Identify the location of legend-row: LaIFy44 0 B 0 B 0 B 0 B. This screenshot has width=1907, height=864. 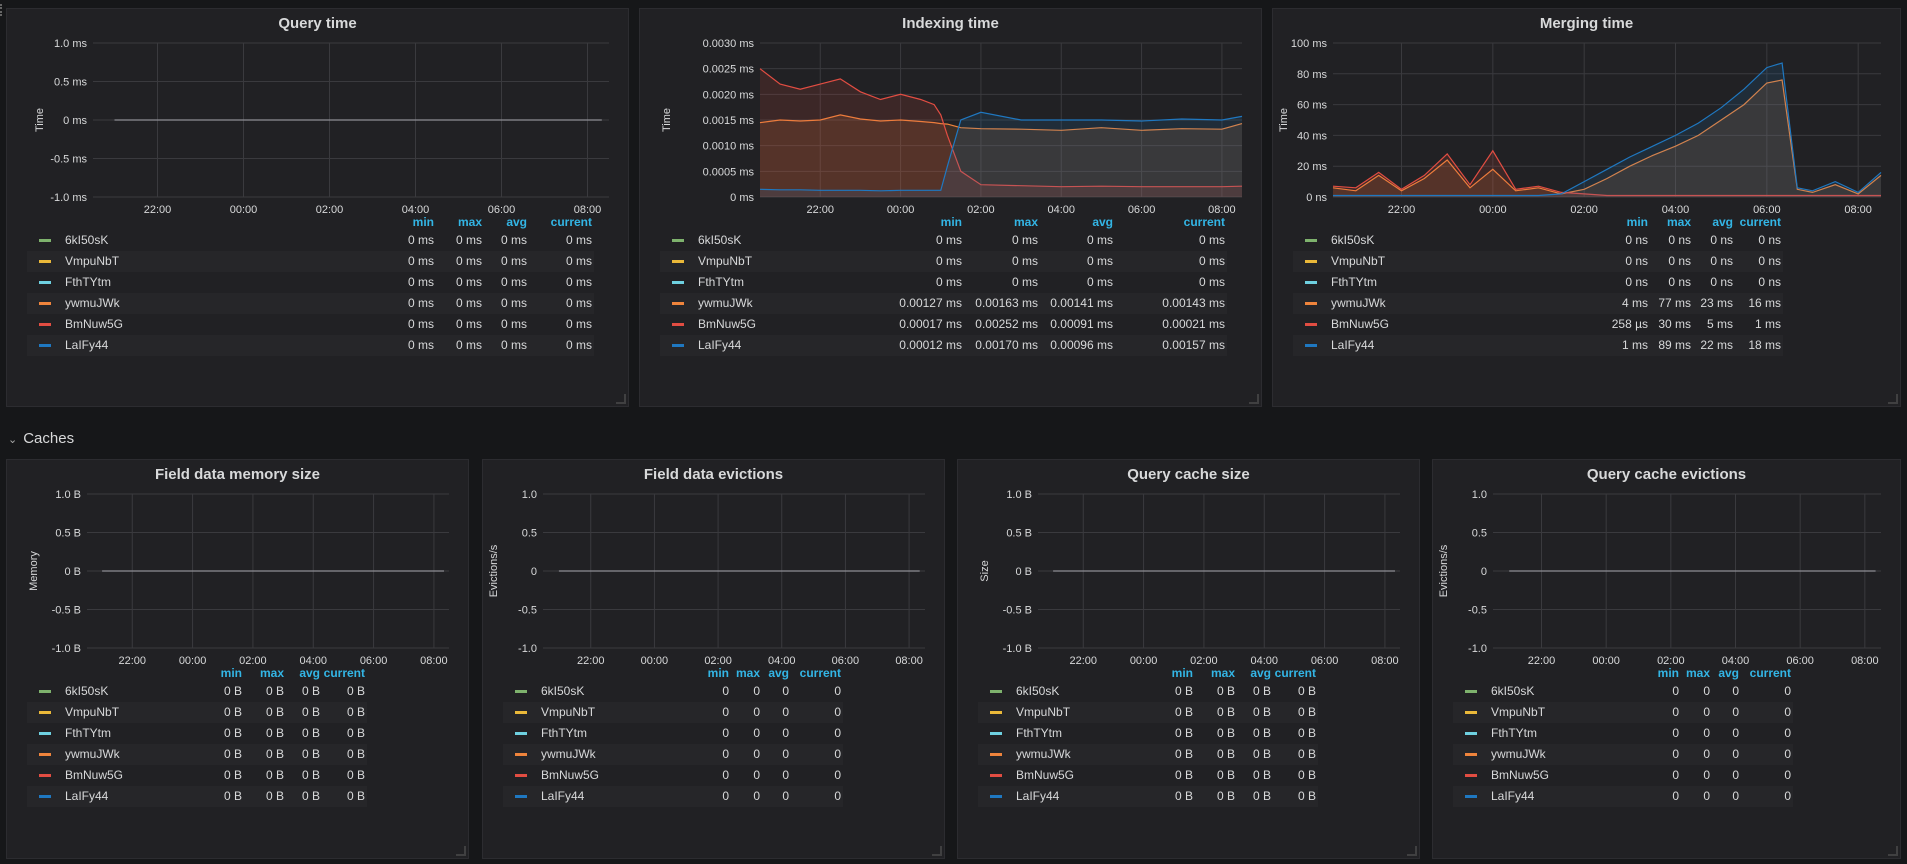
(197, 796).